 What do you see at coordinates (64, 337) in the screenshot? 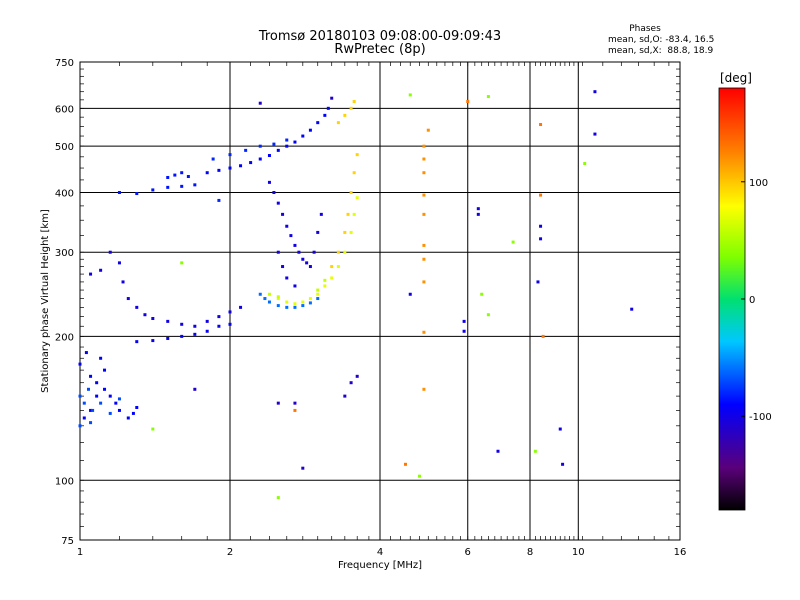
I see `y-tick-label: 200` at bounding box center [64, 337].